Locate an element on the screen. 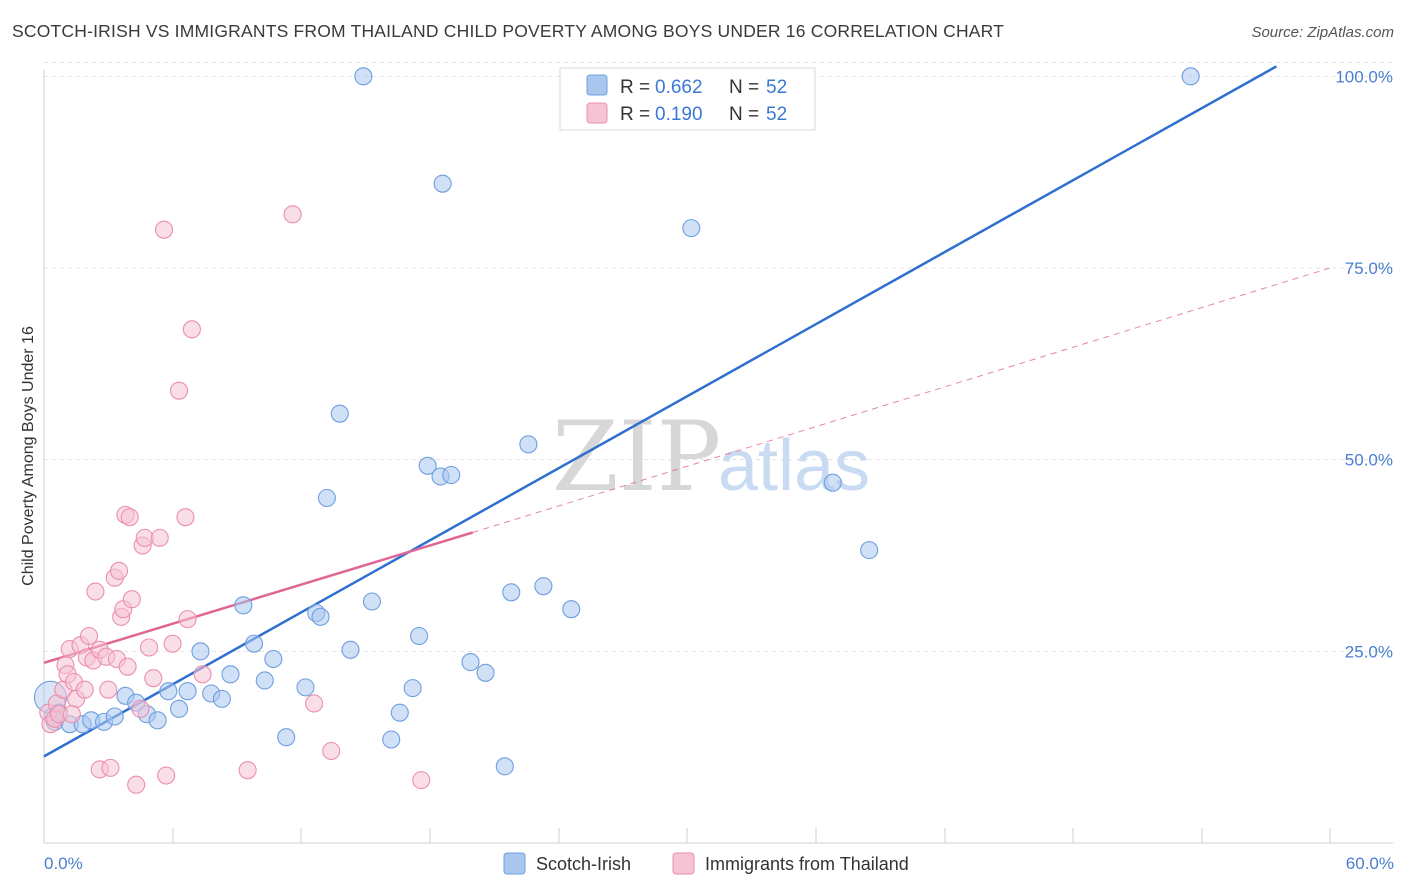 This screenshot has height=892, width=1406. source-credit: Source: ZipAtlas.com is located at coordinates (1322, 32).